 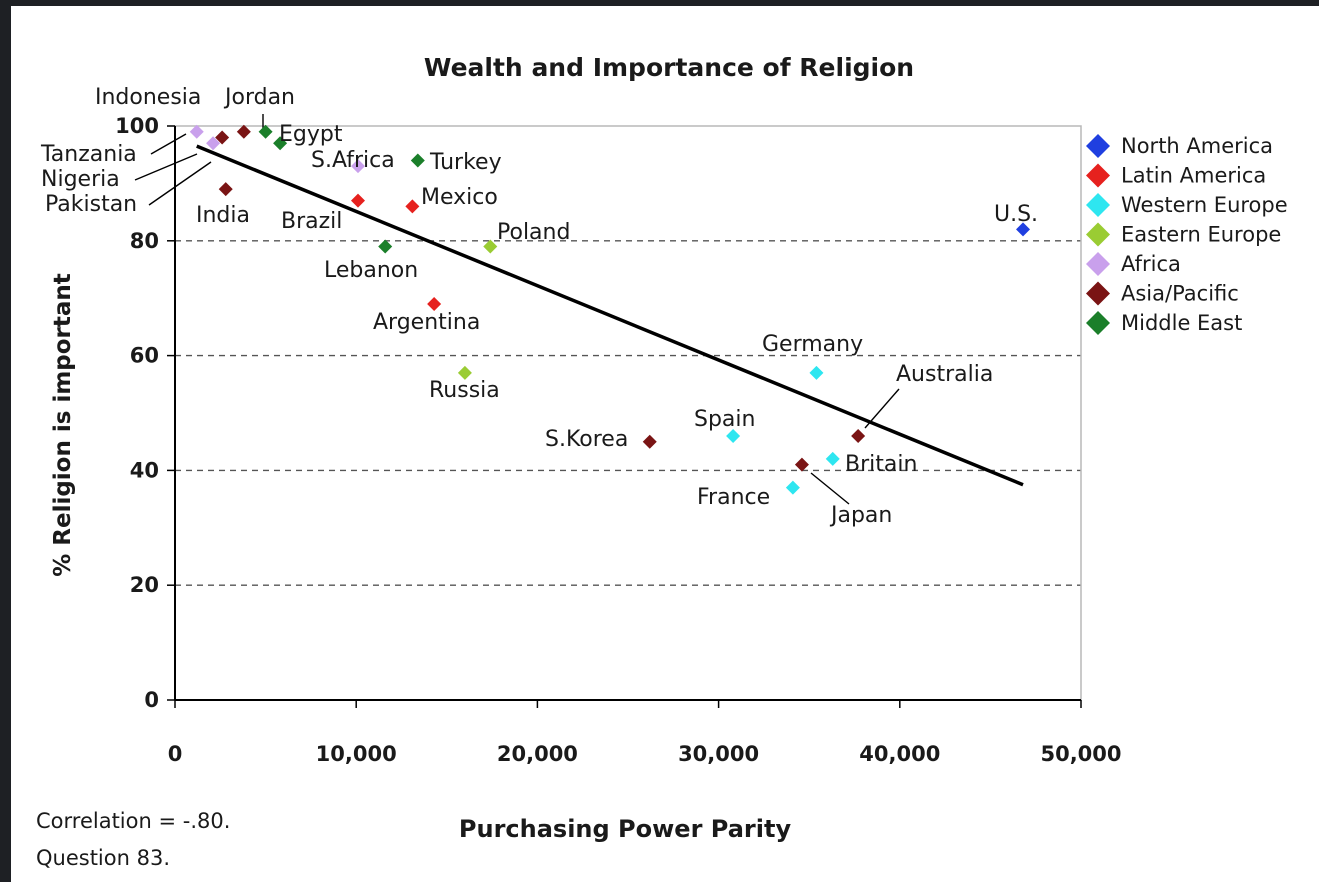 I want to click on x-tick-label: 50,000, so click(x=1080, y=754).